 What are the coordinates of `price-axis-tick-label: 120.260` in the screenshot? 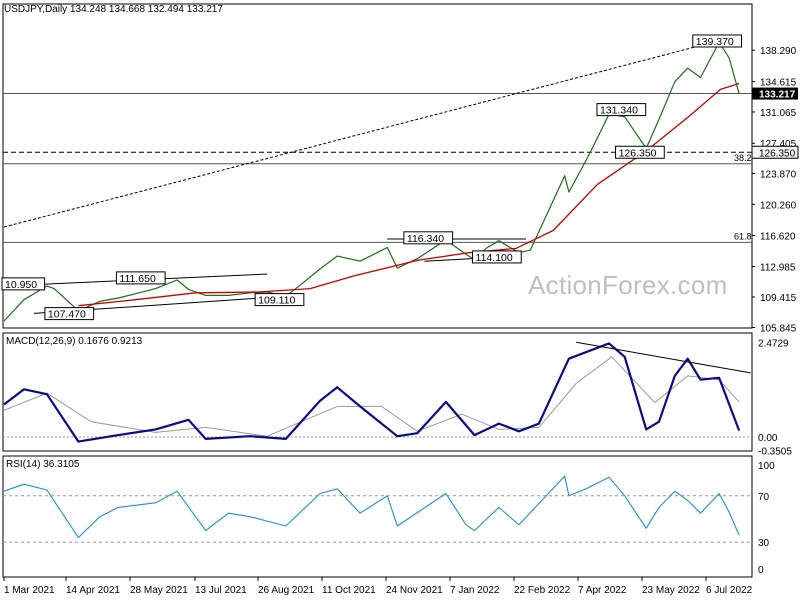 It's located at (778, 205).